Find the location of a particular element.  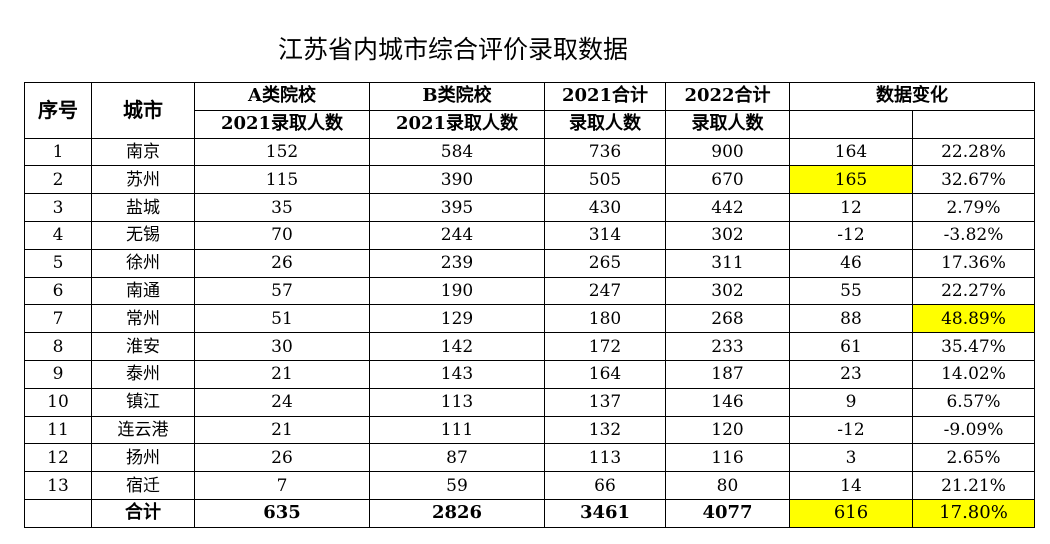

cell-seq: 13 is located at coordinates (58, 485).